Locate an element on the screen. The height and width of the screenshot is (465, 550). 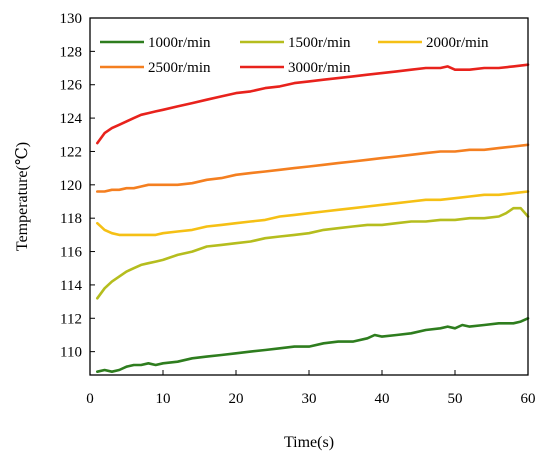
x-tick-label: 10 is located at coordinates (163, 399).